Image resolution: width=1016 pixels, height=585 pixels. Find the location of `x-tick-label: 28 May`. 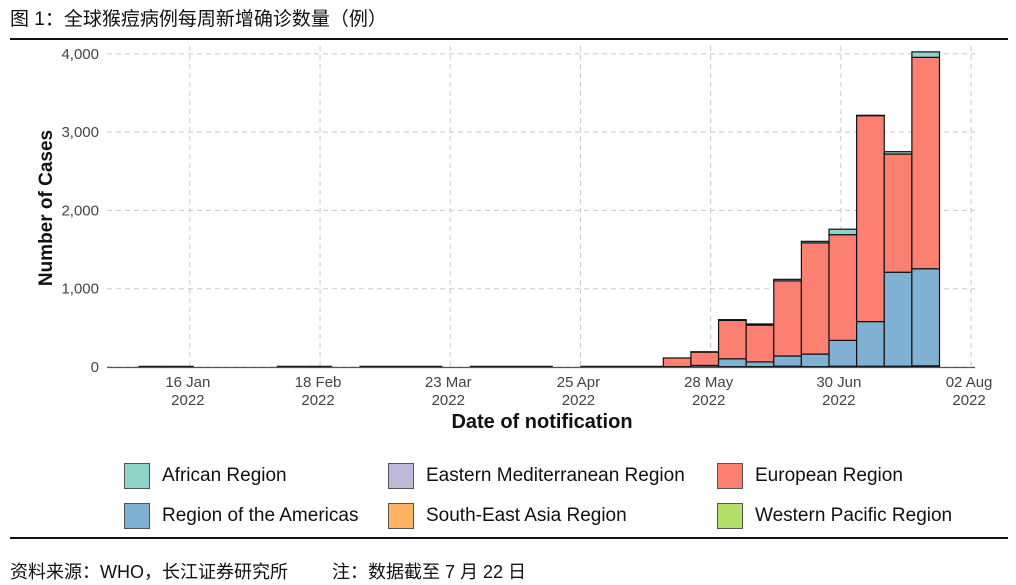

x-tick-label: 28 May is located at coordinates (709, 382).